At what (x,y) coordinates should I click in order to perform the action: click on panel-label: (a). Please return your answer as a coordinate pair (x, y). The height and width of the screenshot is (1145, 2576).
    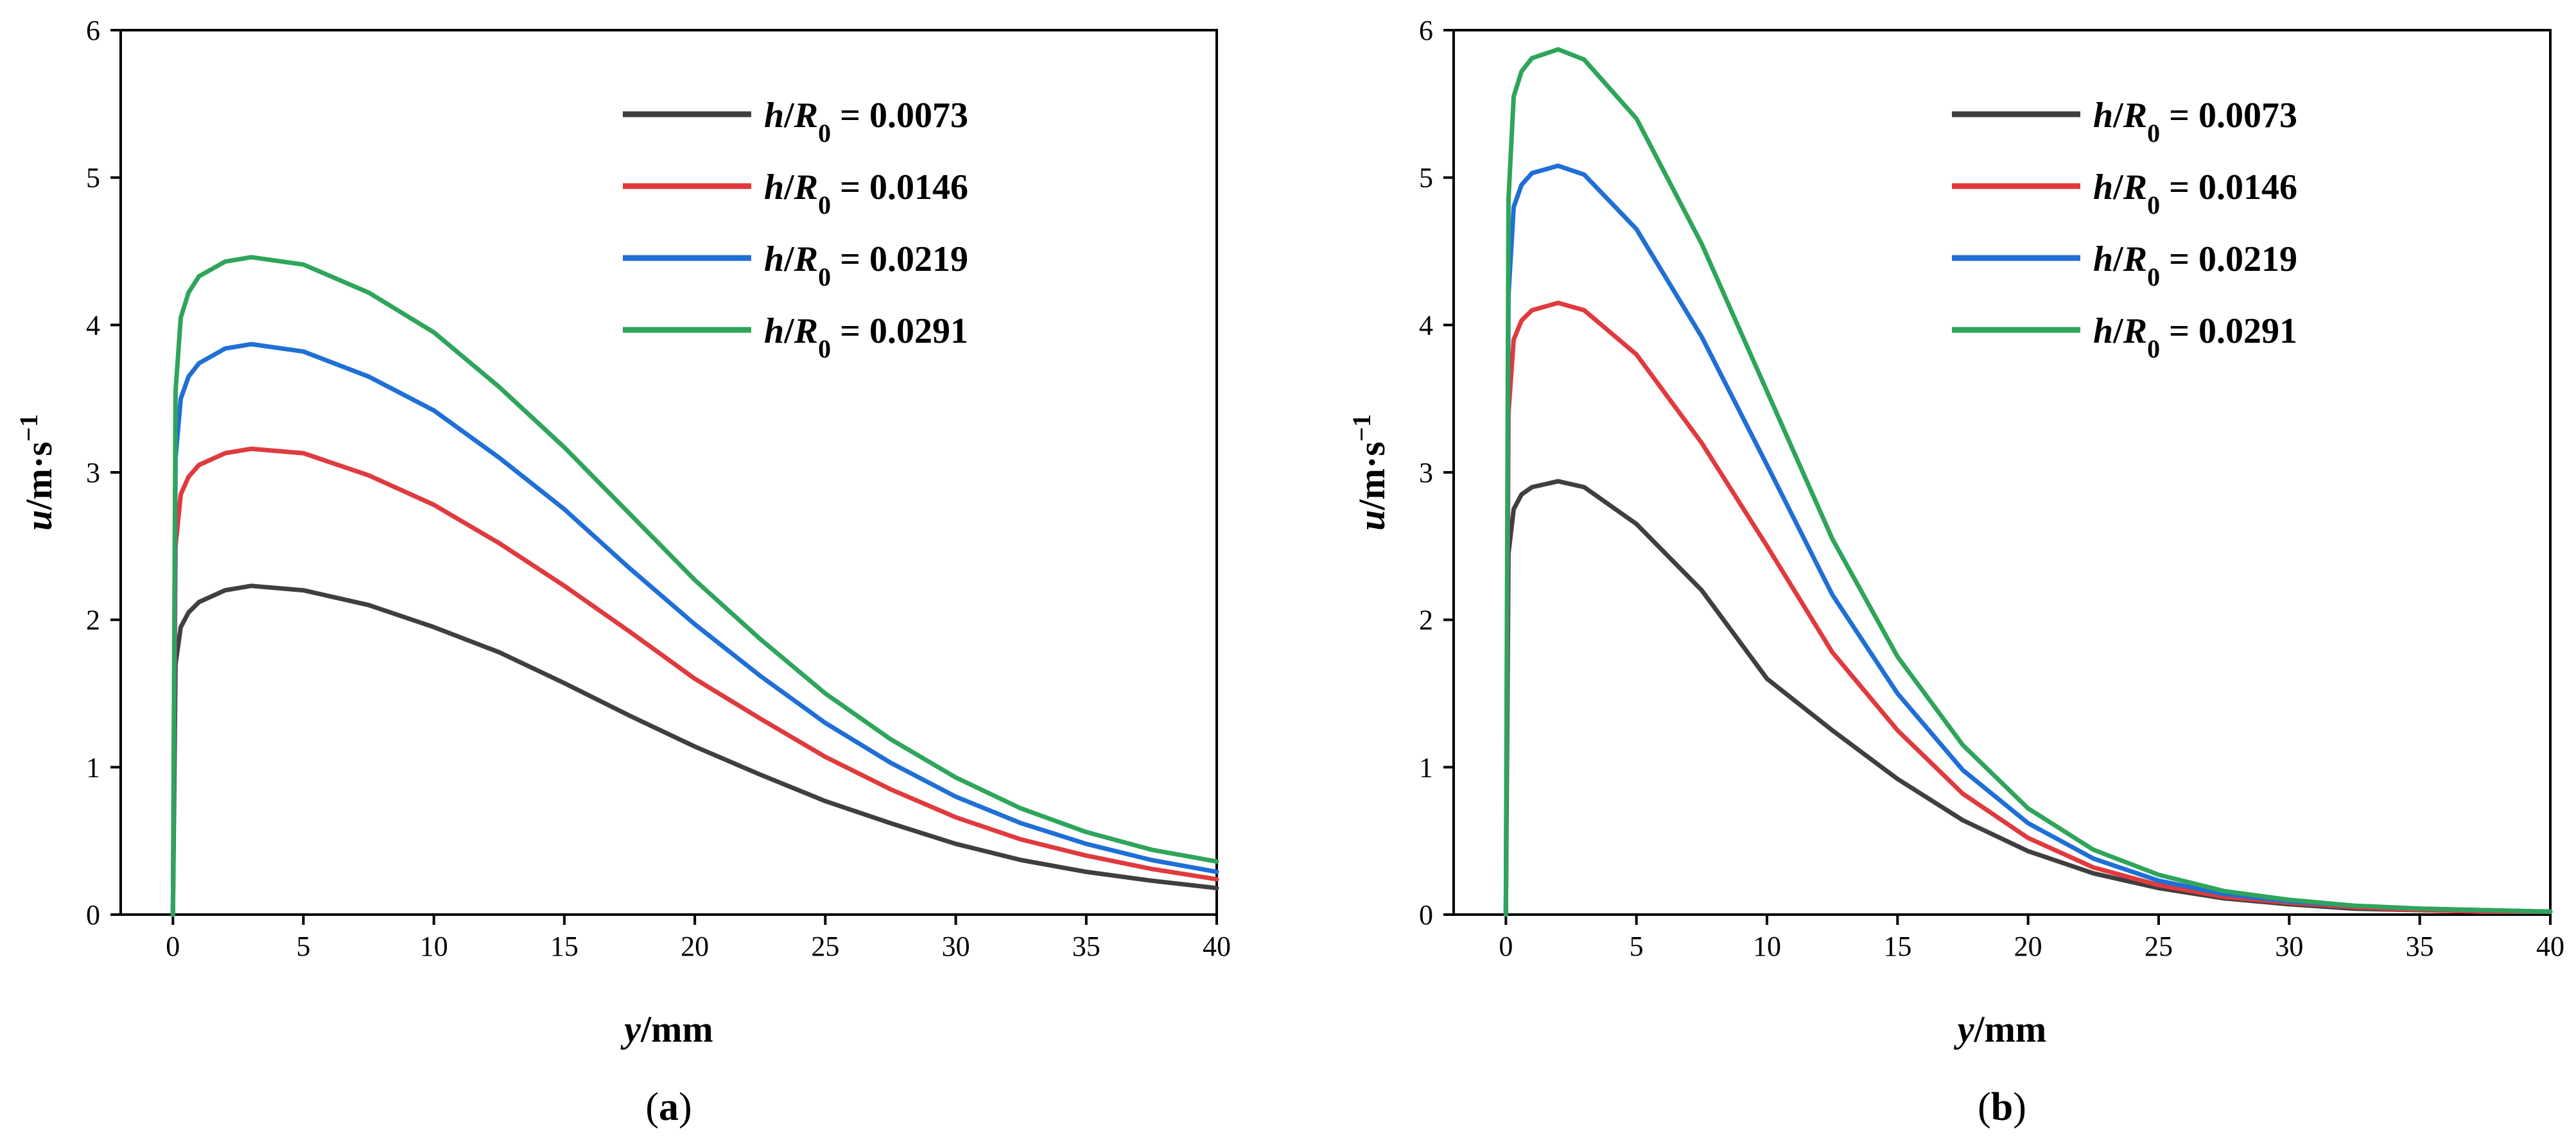
    Looking at the image, I should click on (668, 1107).